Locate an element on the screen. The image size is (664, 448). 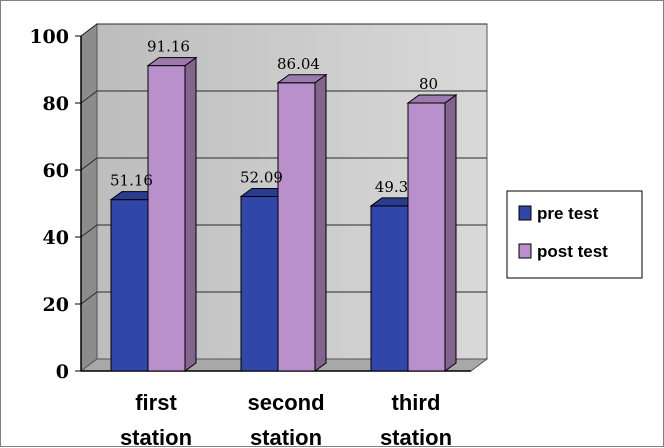
category-label: first station is located at coordinates (156, 419).